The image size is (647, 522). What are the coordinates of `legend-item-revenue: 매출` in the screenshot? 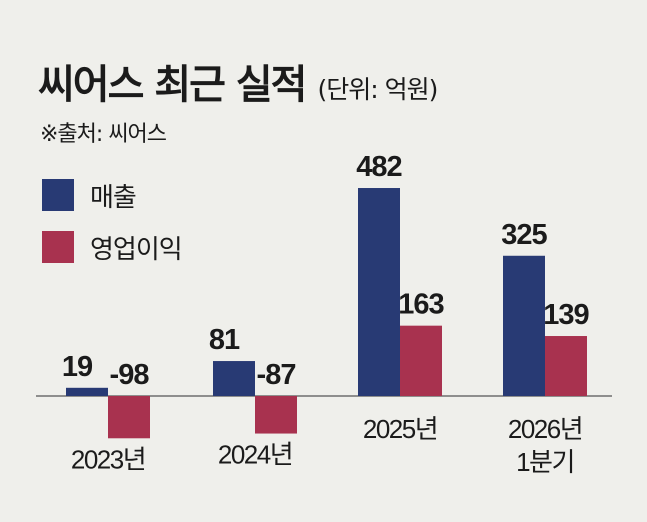 It's located at (112, 195).